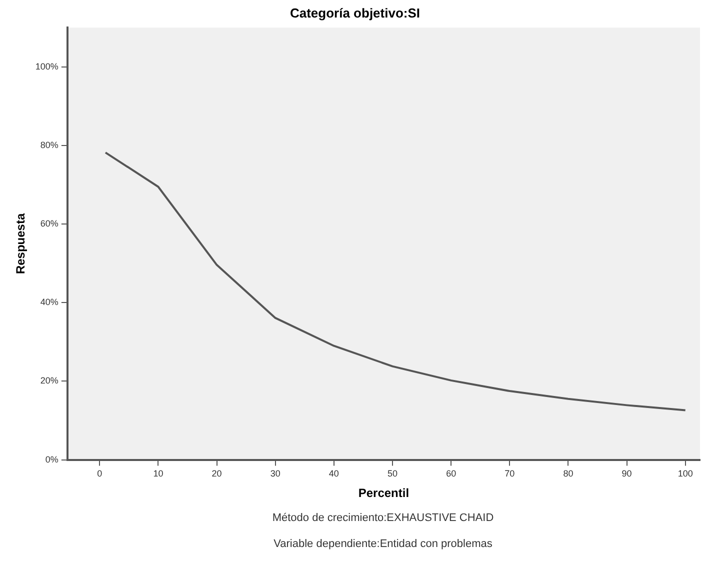  Describe the element at coordinates (685, 473) in the screenshot. I see `x-tick-label: 100` at that location.